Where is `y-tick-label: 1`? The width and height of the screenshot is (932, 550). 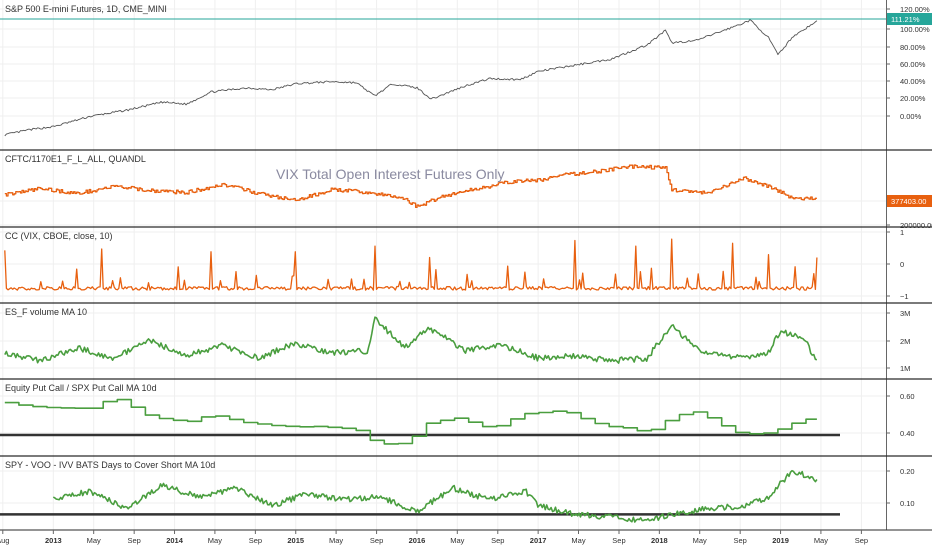
y-tick-label: 1 is located at coordinates (902, 232).